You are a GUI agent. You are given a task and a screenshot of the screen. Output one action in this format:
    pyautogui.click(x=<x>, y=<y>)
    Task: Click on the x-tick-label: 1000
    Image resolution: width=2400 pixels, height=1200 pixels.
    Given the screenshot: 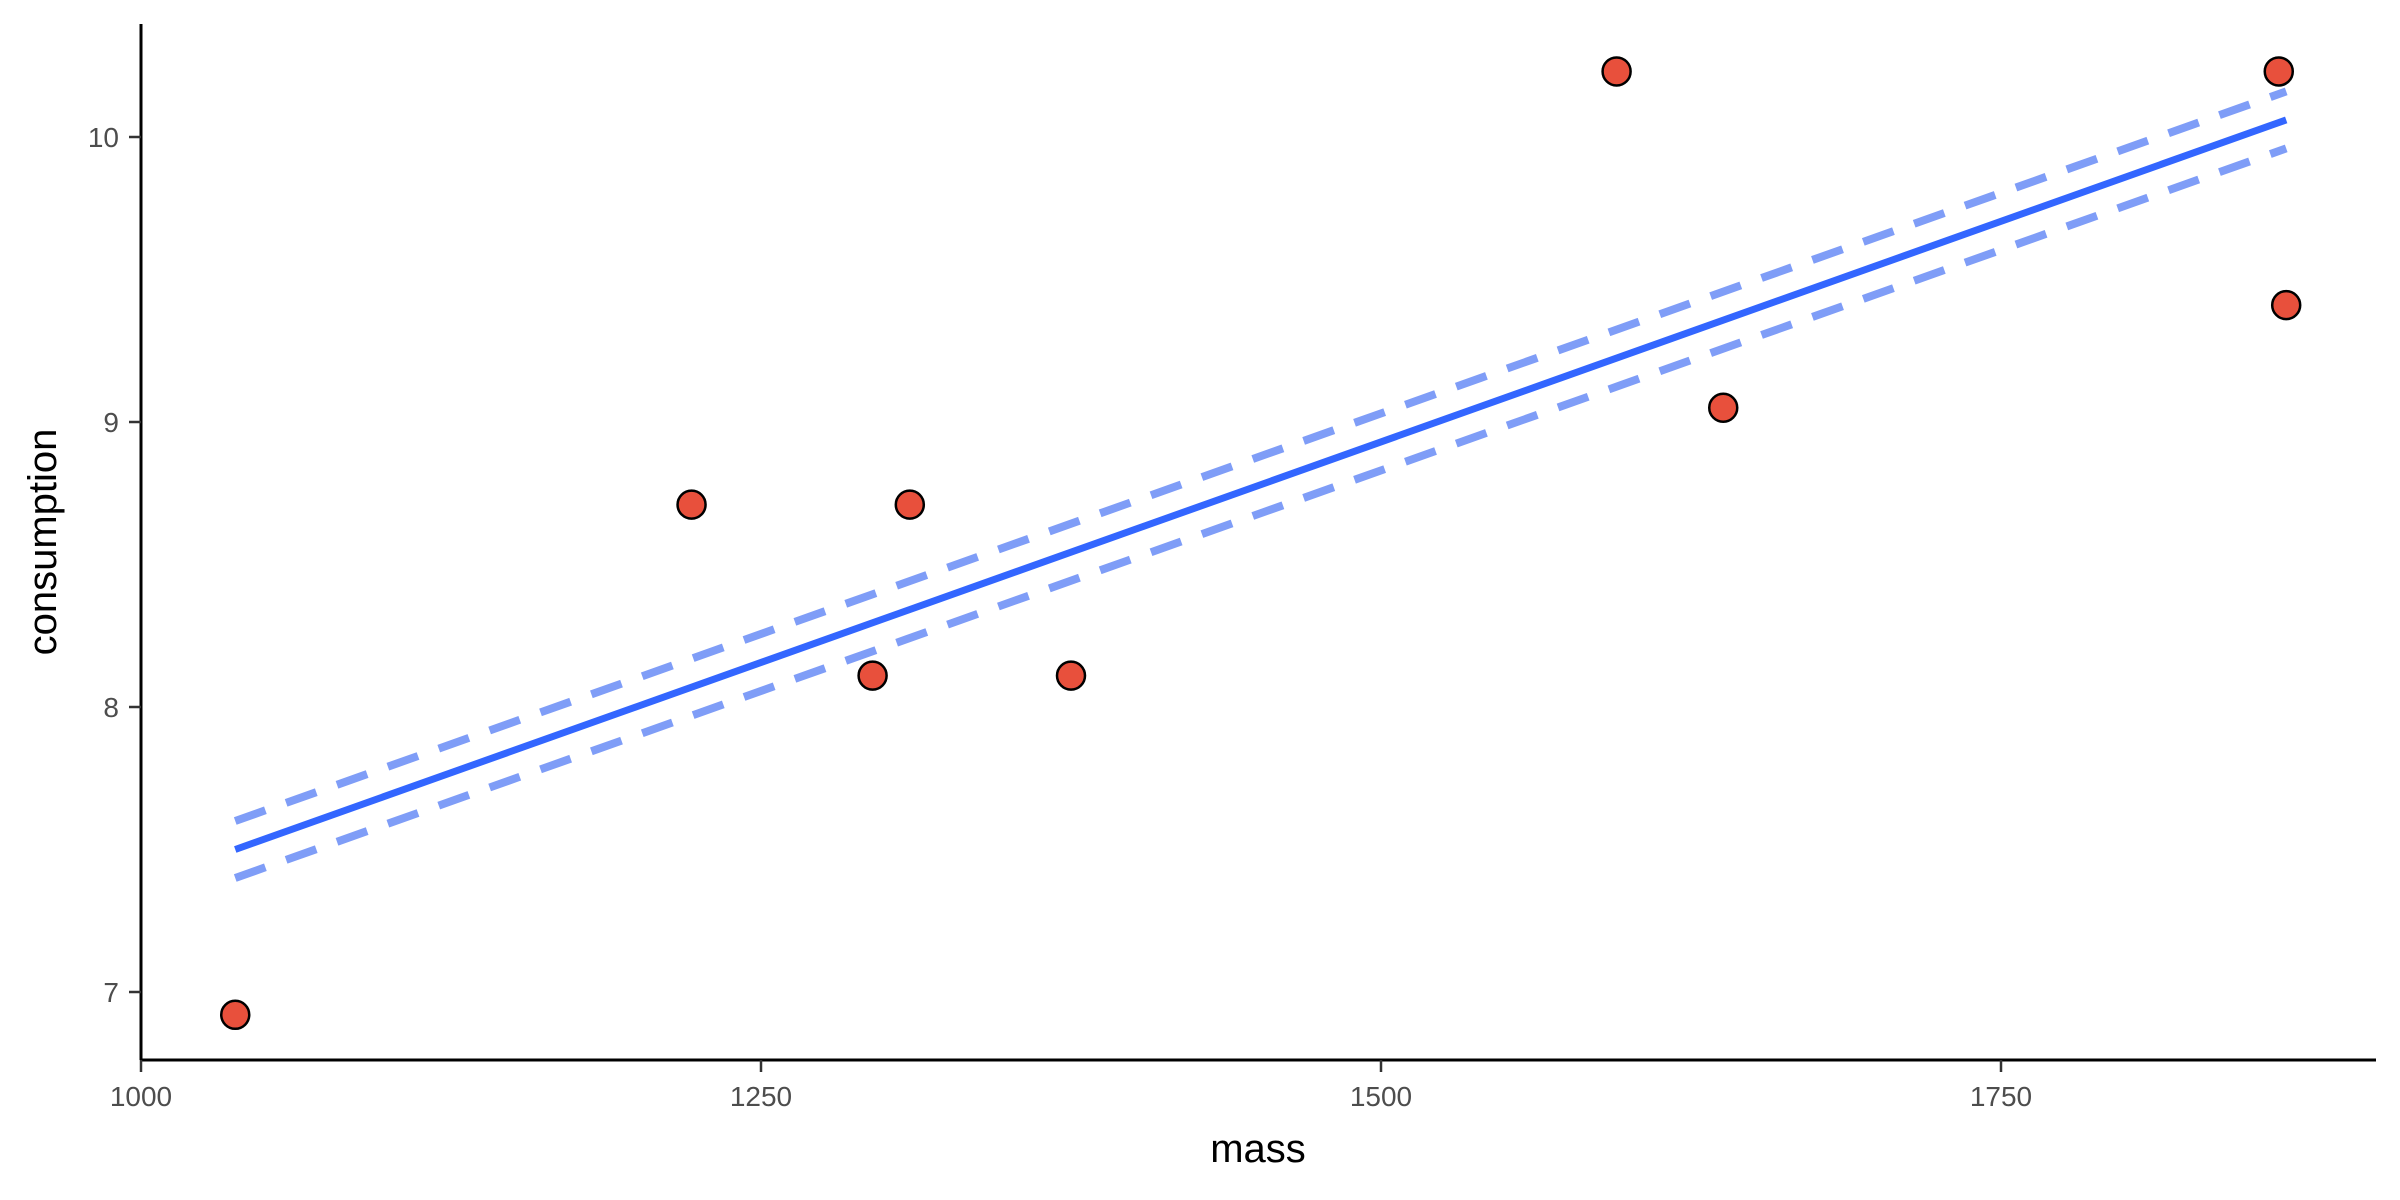 What is the action you would take?
    pyautogui.click(x=141, y=1096)
    